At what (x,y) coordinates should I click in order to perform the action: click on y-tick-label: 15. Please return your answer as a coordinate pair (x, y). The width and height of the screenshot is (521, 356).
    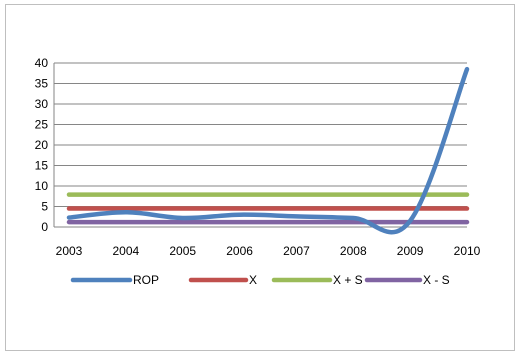
    Looking at the image, I should click on (42, 166).